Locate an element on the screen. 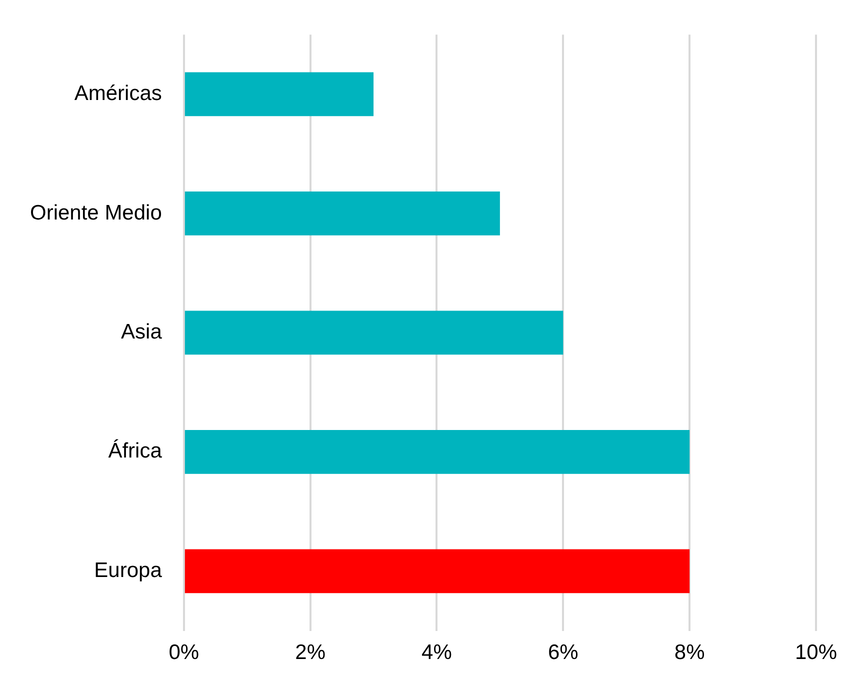 The image size is (847, 681). y-tick-label: África is located at coordinates (135, 450).